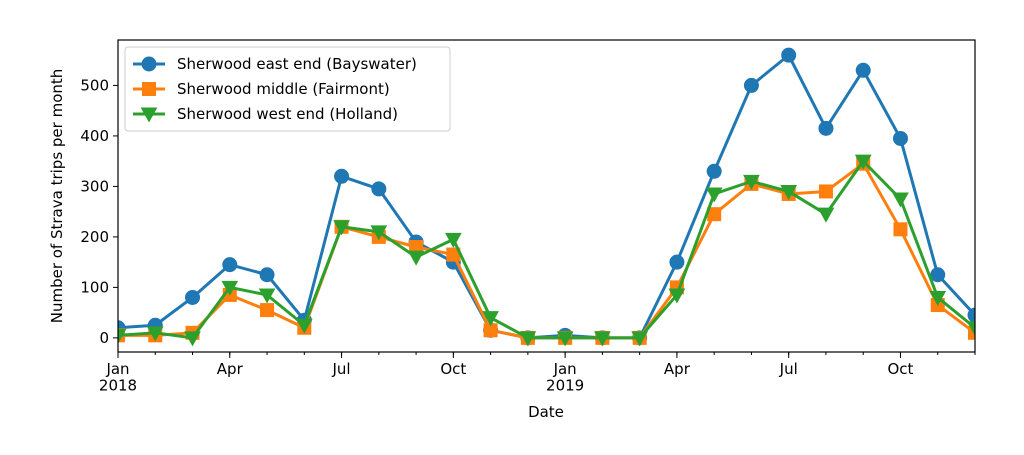 This screenshot has width=1024, height=455. What do you see at coordinates (104, 338) in the screenshot?
I see `y-tick-label: 0` at bounding box center [104, 338].